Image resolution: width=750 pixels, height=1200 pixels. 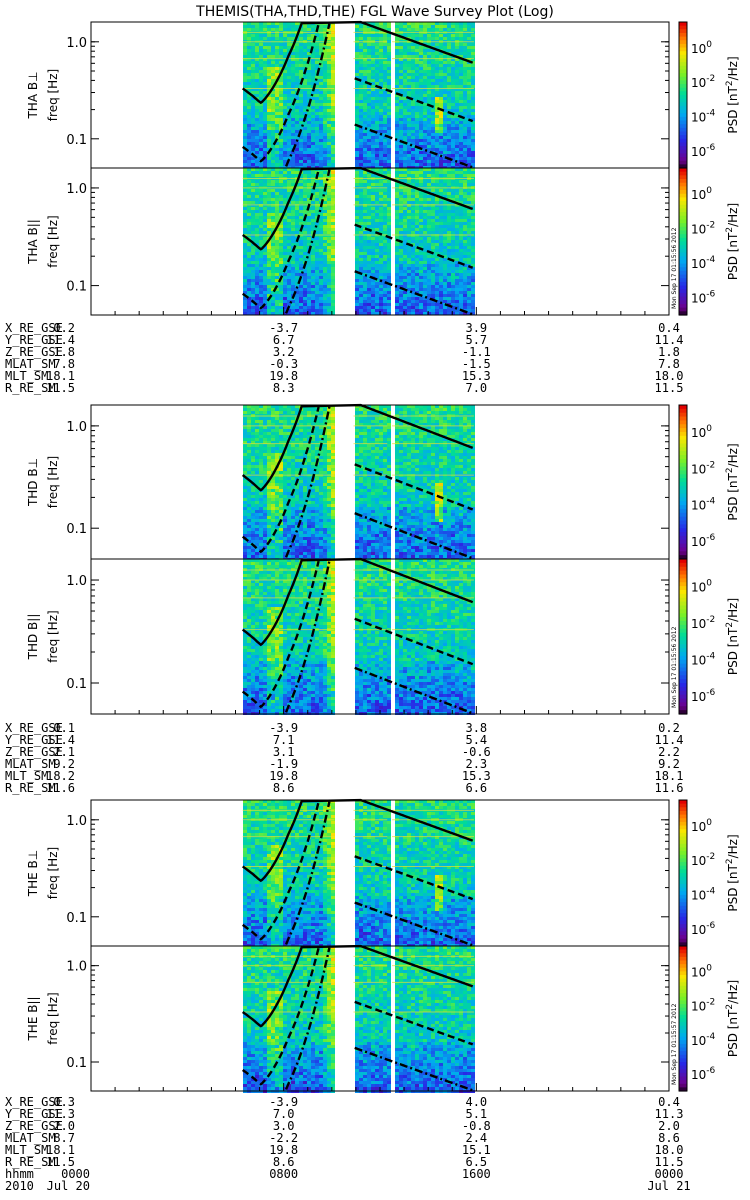 What do you see at coordinates (379, 96) in the screenshot?
I see `overlay-line-dashed-dot` at bounding box center [379, 96].